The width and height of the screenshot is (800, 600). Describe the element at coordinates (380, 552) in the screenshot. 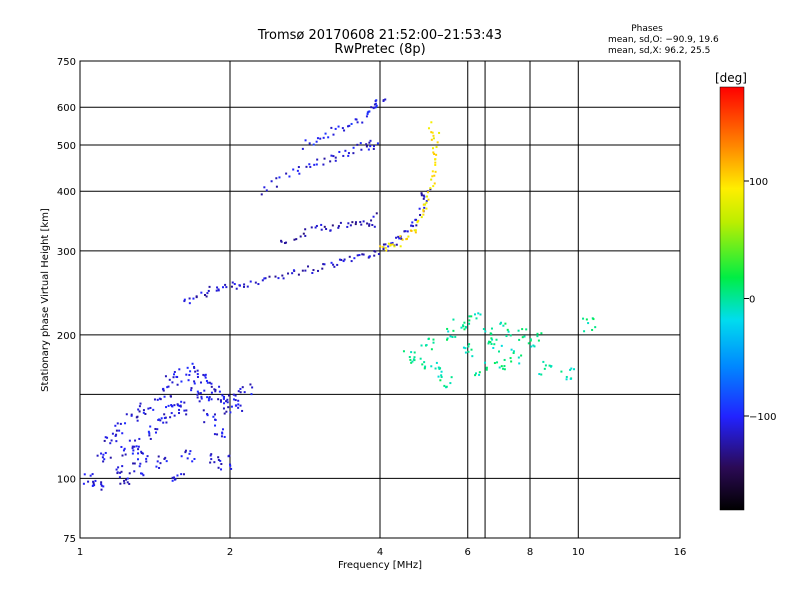

I see `x-tick-label: 4` at that location.